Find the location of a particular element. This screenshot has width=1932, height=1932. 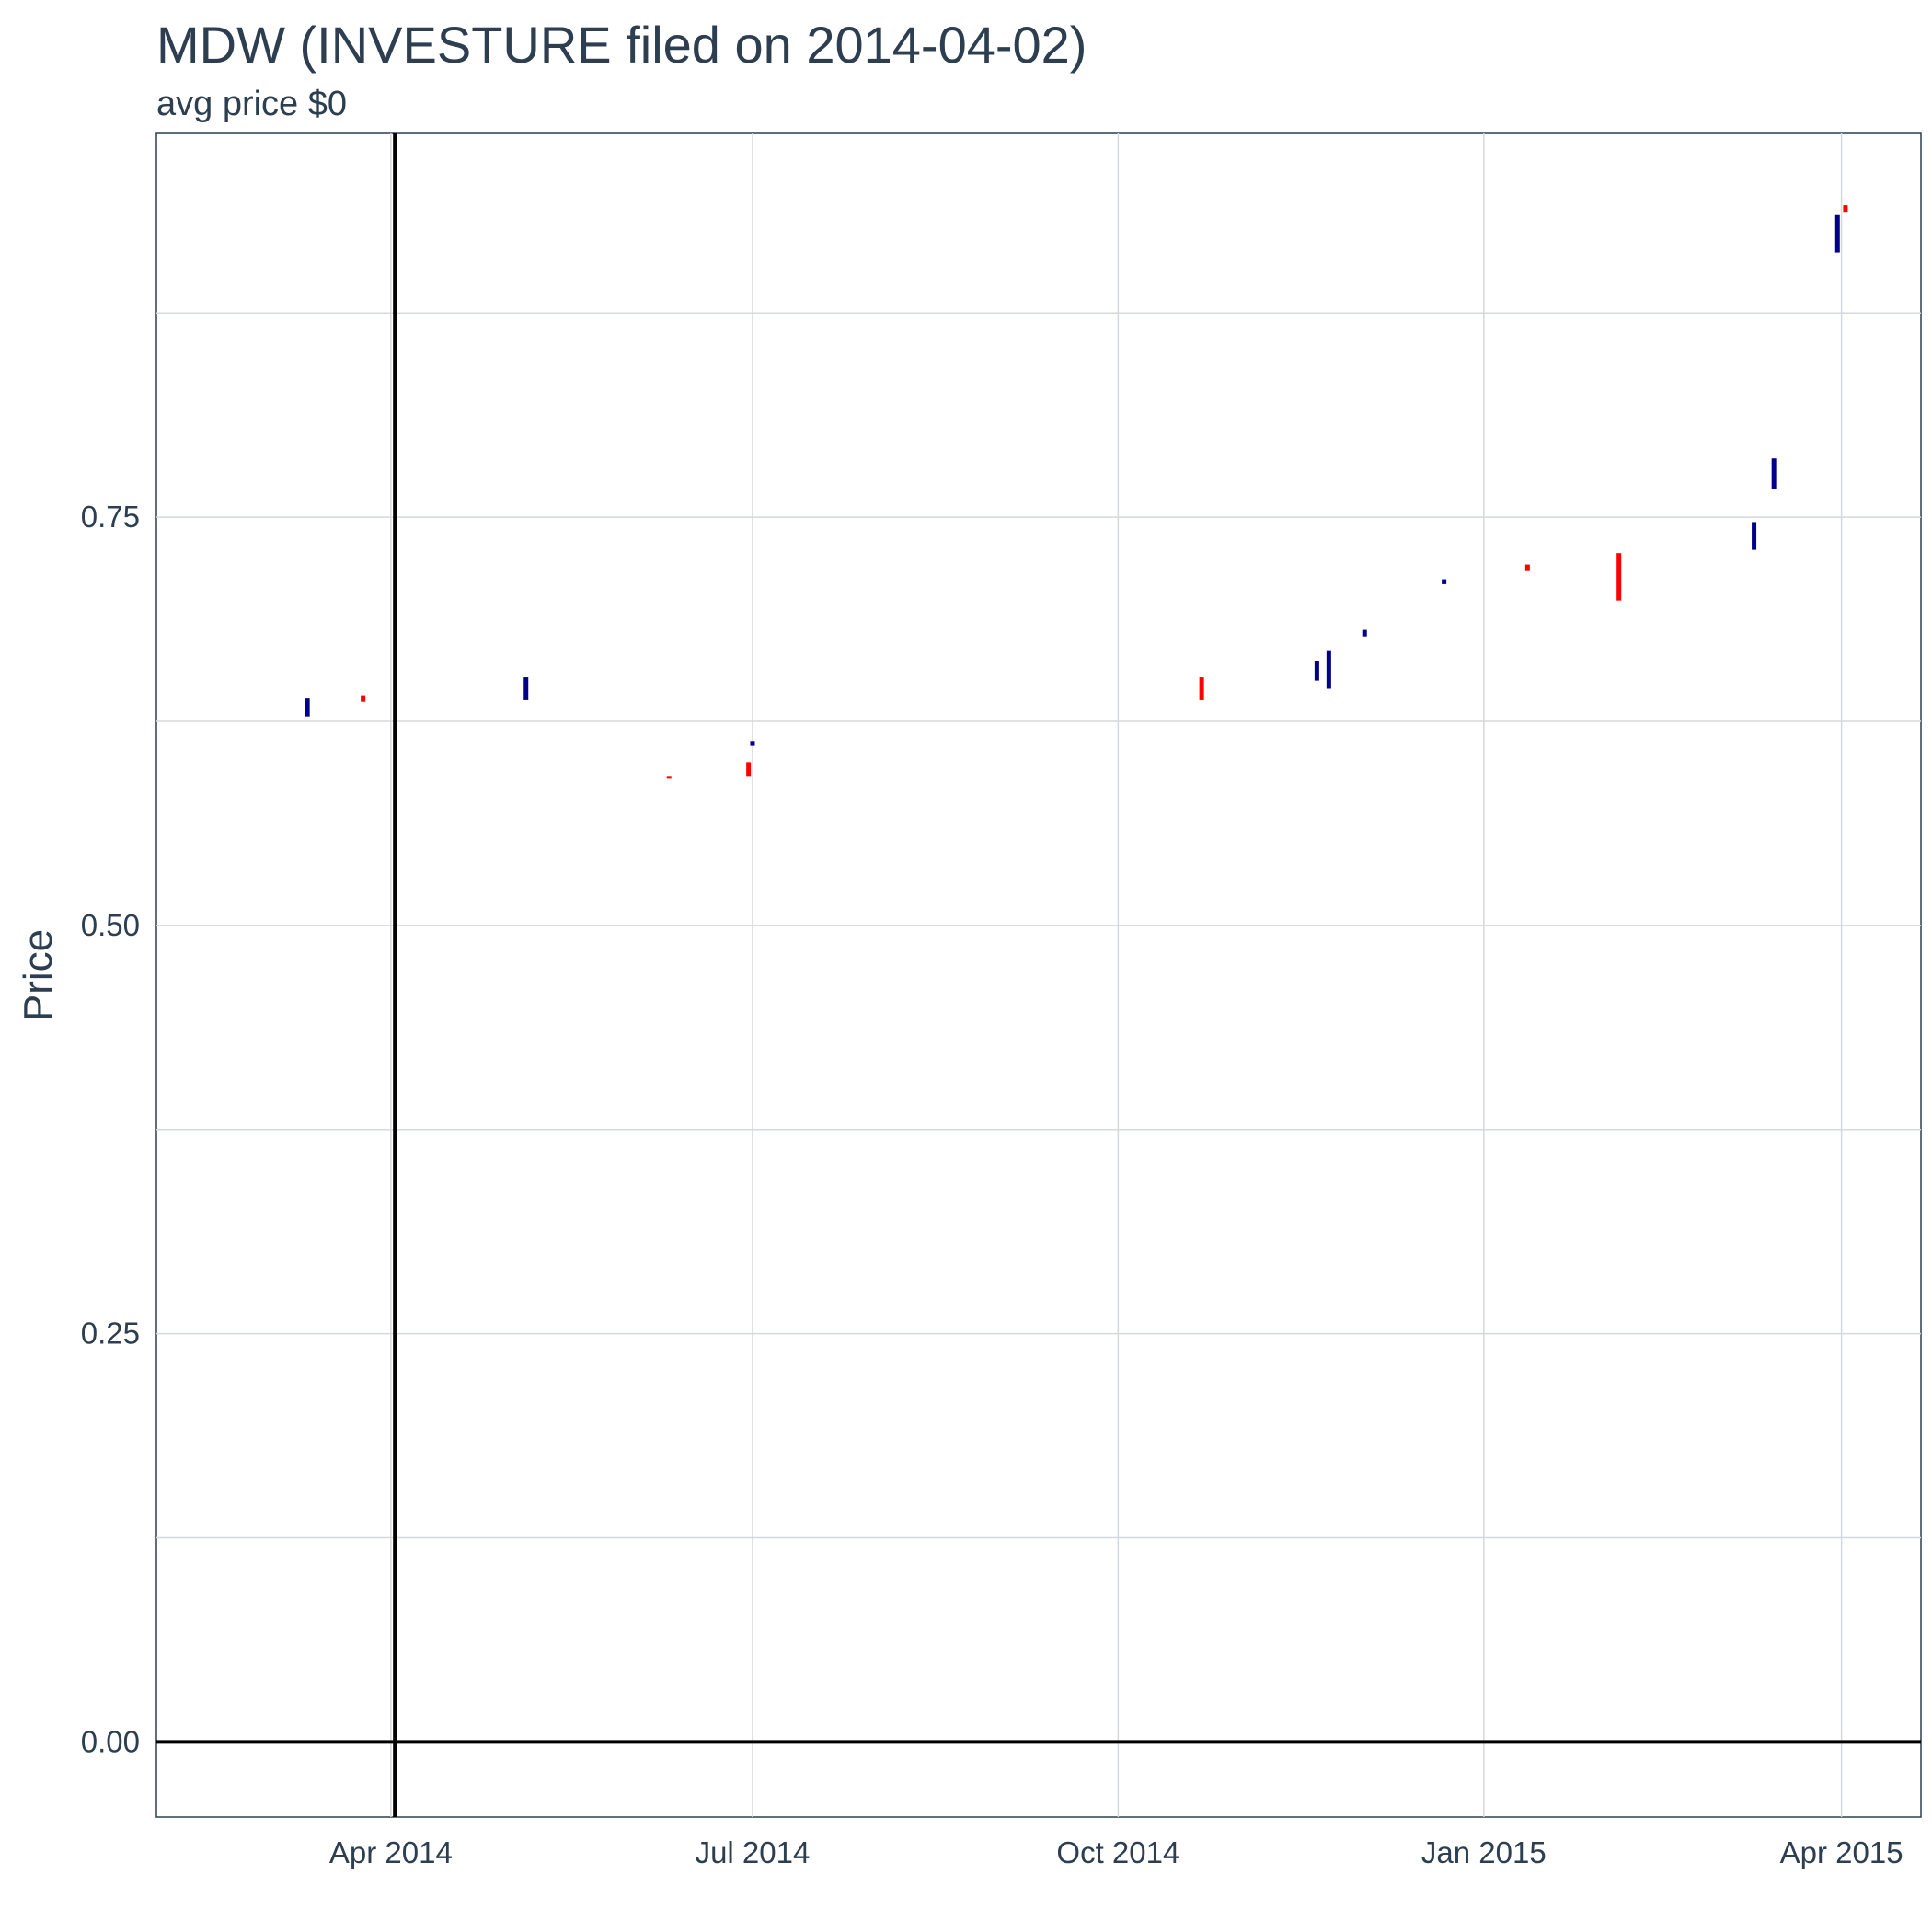

x-tick-label: Oct 2014 is located at coordinates (1117, 1852).